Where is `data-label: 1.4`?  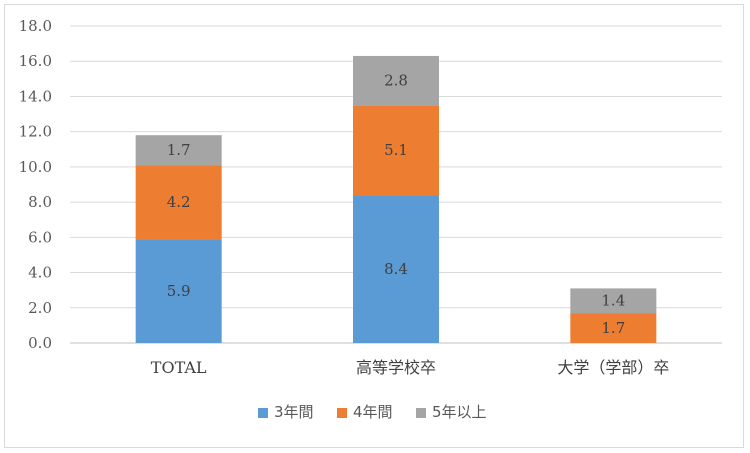
data-label: 1.4 is located at coordinates (613, 301).